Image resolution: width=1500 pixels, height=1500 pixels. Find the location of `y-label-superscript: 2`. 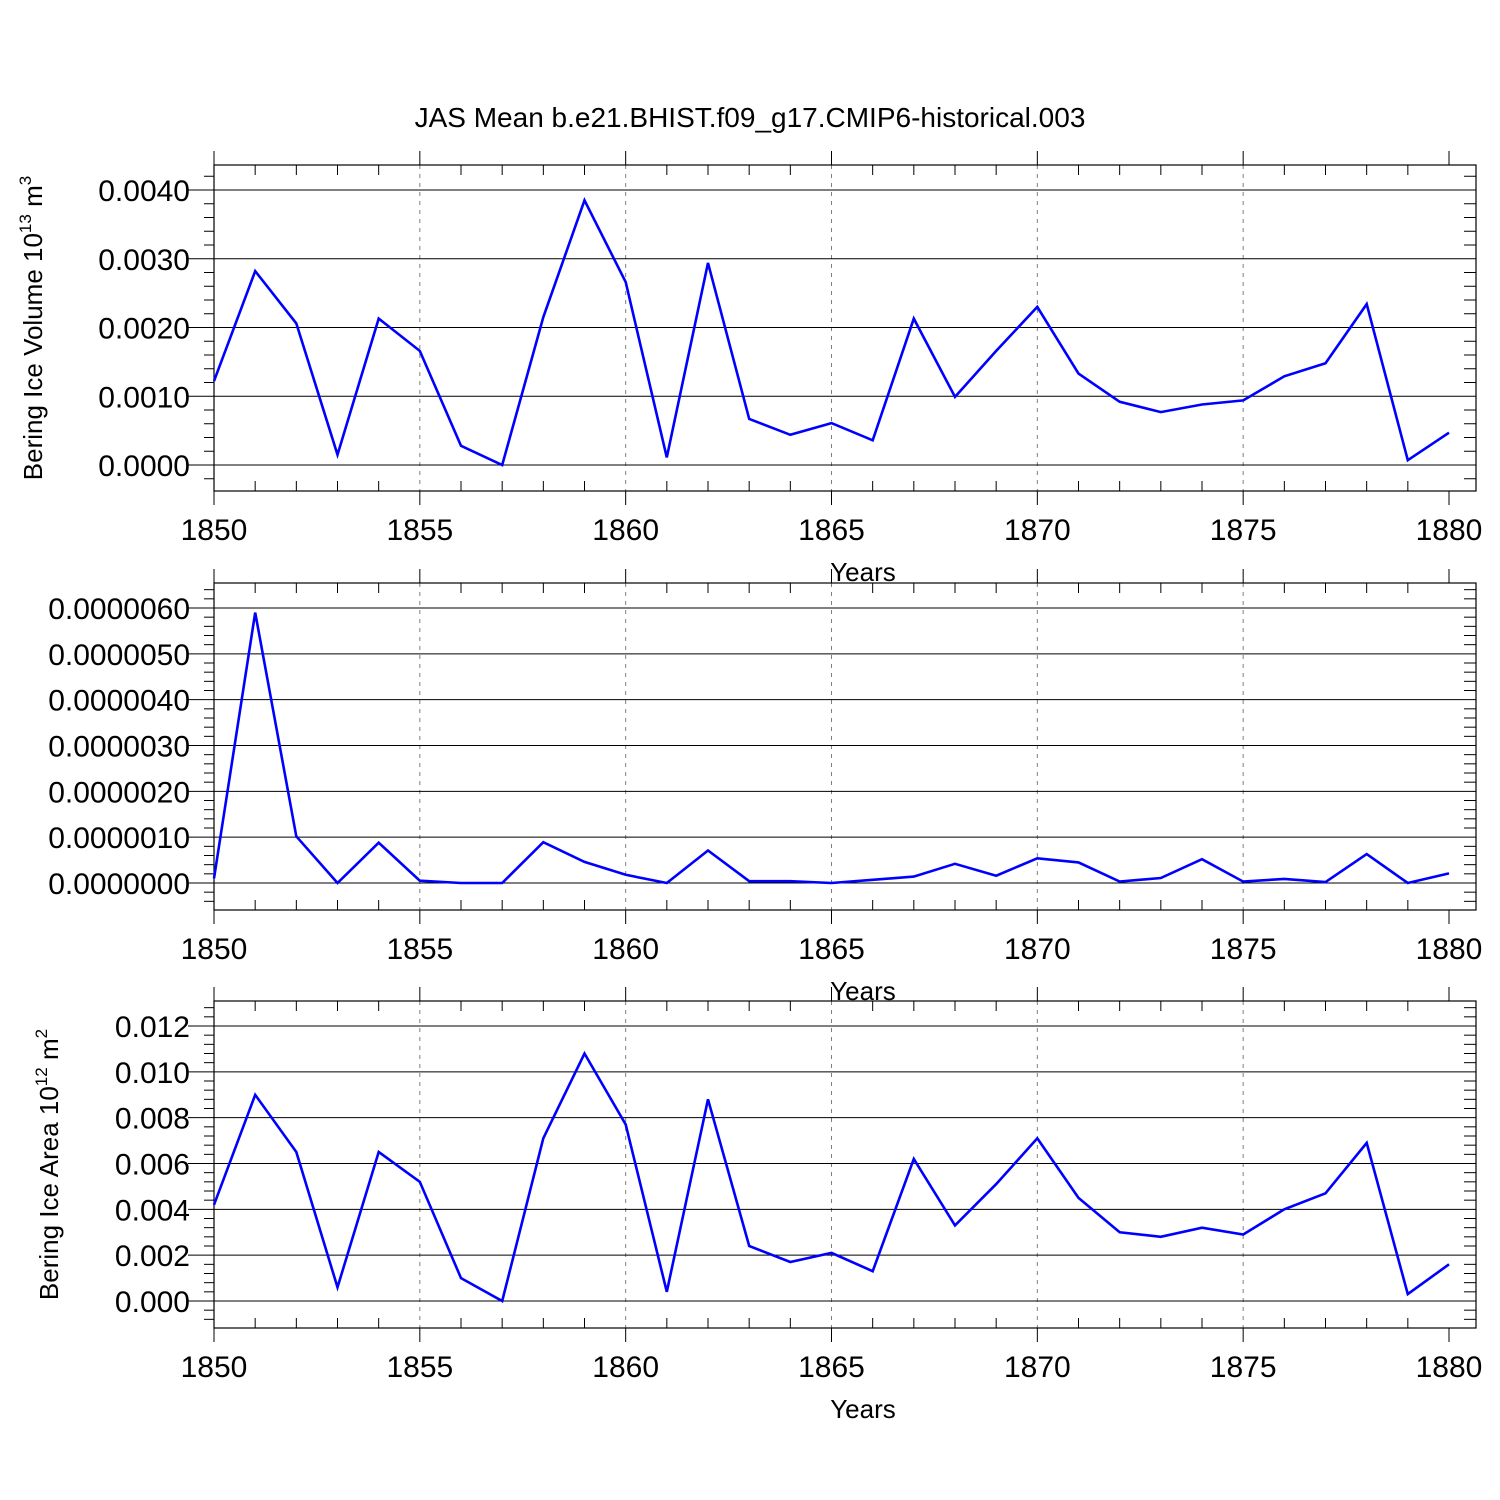

y-label-superscript: 2 is located at coordinates (41, 1033).